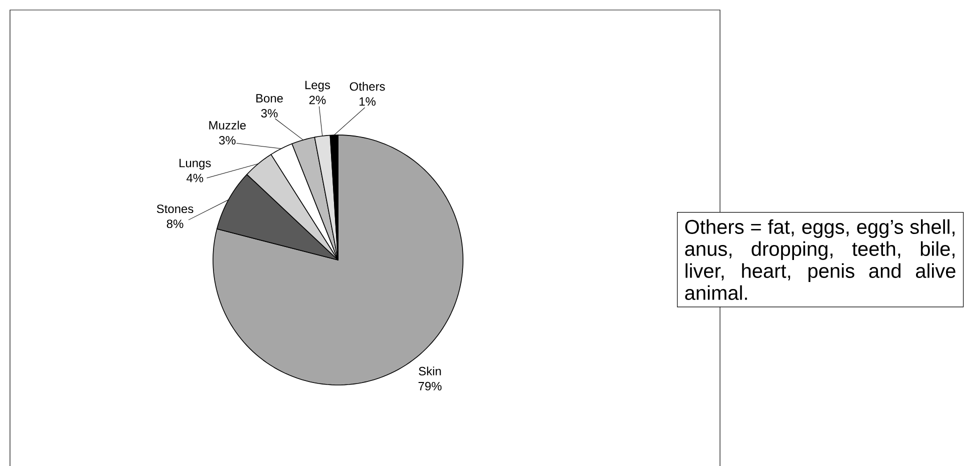  I want to click on slice-label: Bone, so click(269, 98).